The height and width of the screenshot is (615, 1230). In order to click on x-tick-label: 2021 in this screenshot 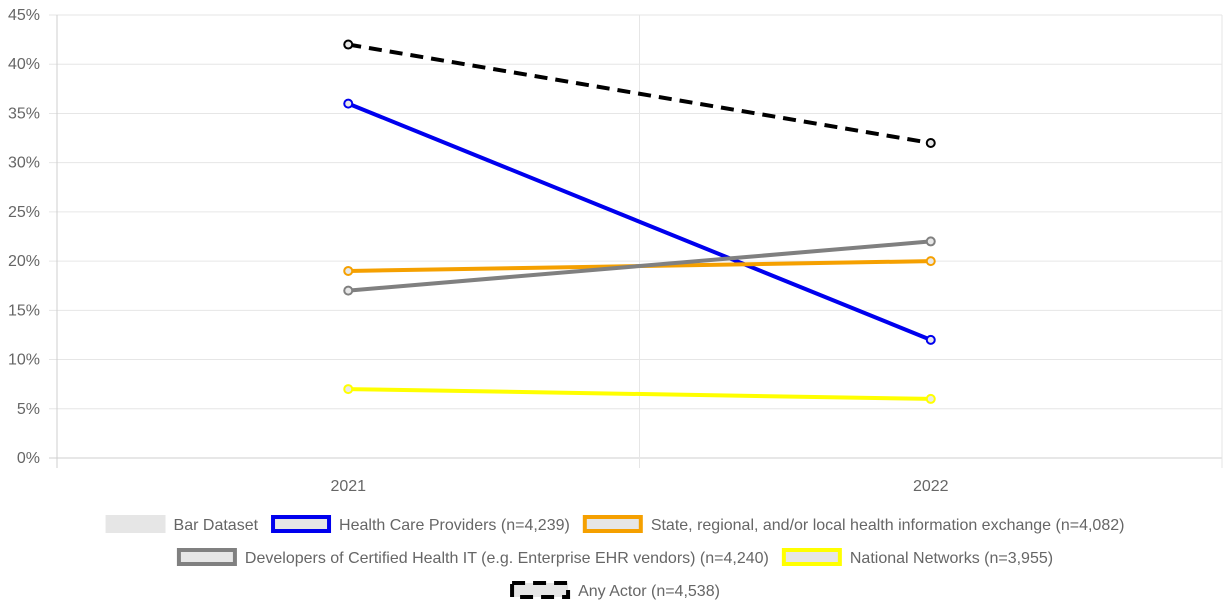, I will do `click(348, 486)`.